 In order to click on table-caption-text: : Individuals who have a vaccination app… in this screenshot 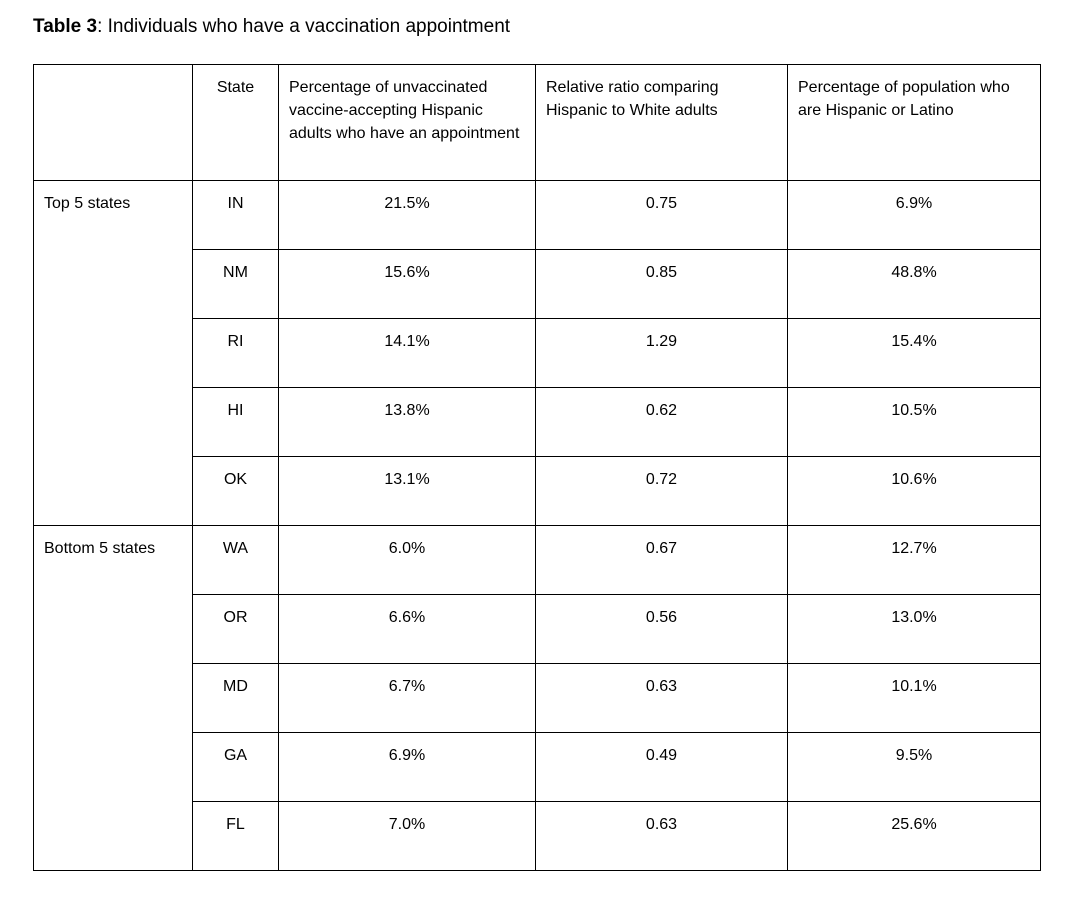, I will do `click(304, 26)`.